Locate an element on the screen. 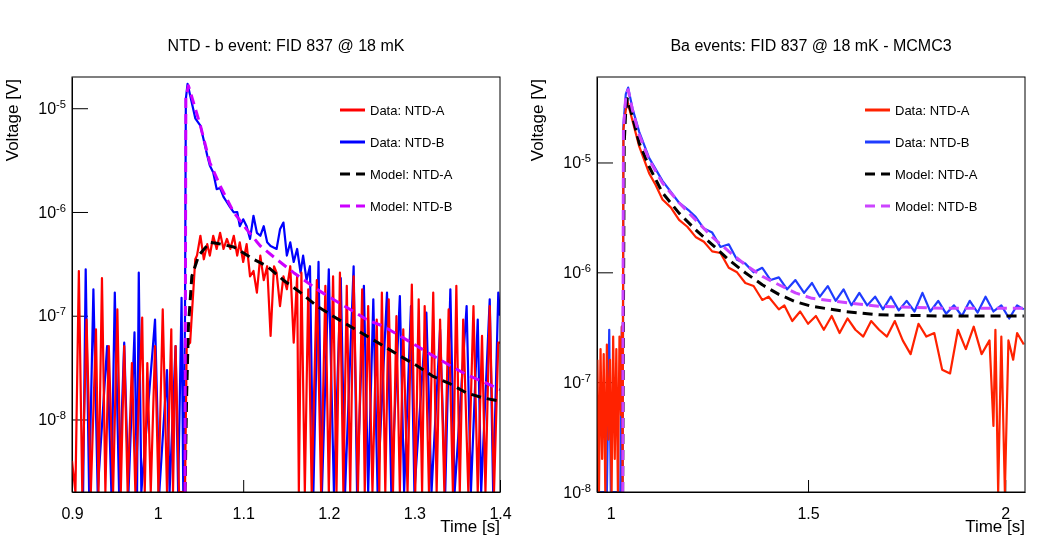  x-tick-label: 1.5 is located at coordinates (808, 514).